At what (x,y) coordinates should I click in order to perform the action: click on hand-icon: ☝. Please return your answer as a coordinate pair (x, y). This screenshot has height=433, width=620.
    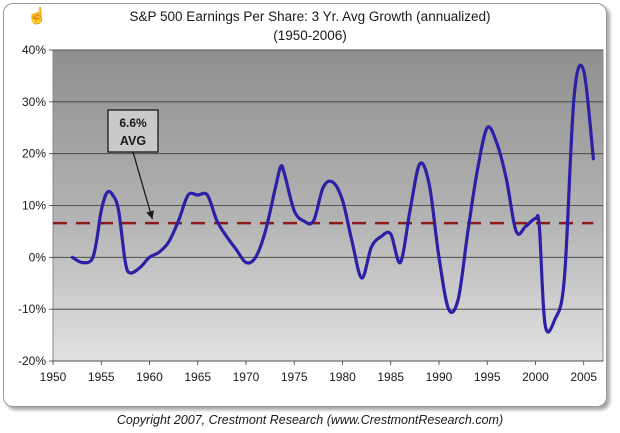
    Looking at the image, I should click on (37, 16).